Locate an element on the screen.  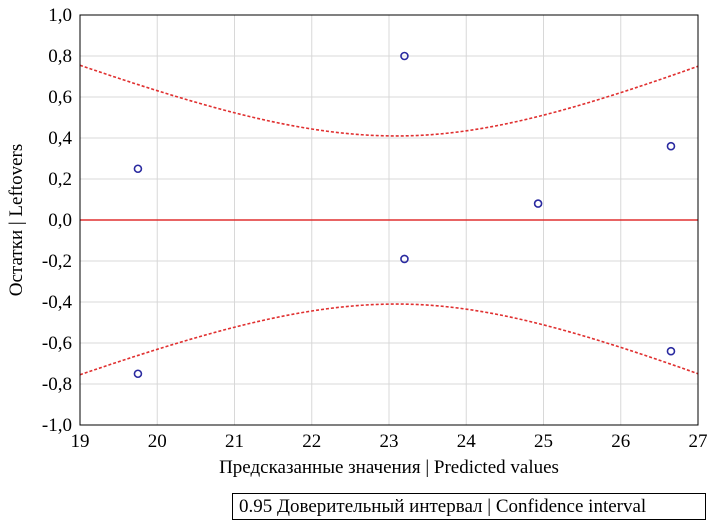
x-tick-label: 24 is located at coordinates (467, 441).